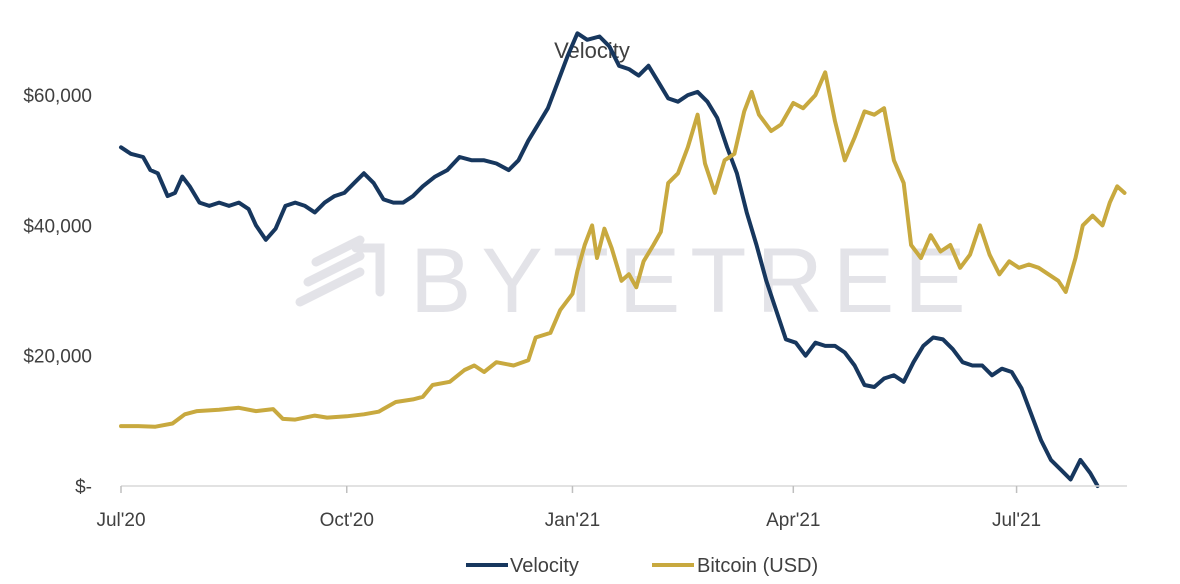  Describe the element at coordinates (57, 357) in the screenshot. I see `y-tick-label: $20,000` at that location.